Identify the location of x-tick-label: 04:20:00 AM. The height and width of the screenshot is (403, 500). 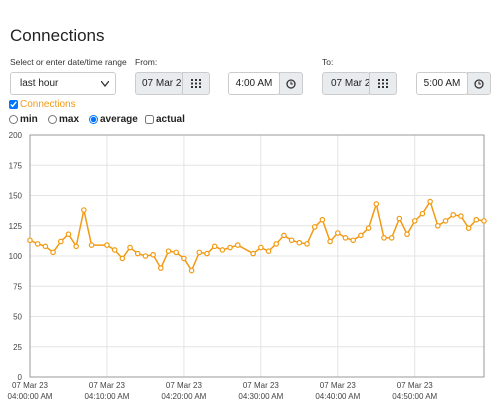
(183, 396).